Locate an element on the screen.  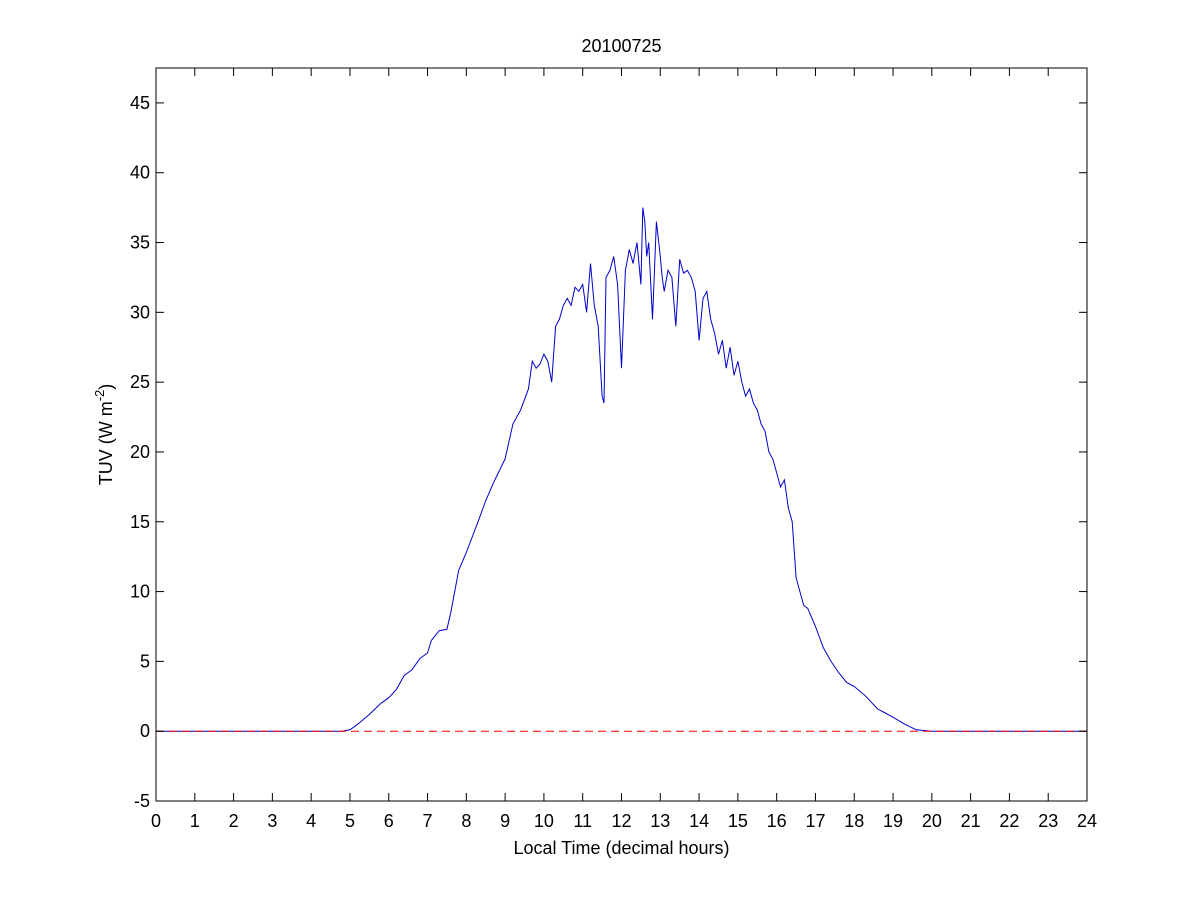
y-tick-label: 40 is located at coordinates (140, 173).